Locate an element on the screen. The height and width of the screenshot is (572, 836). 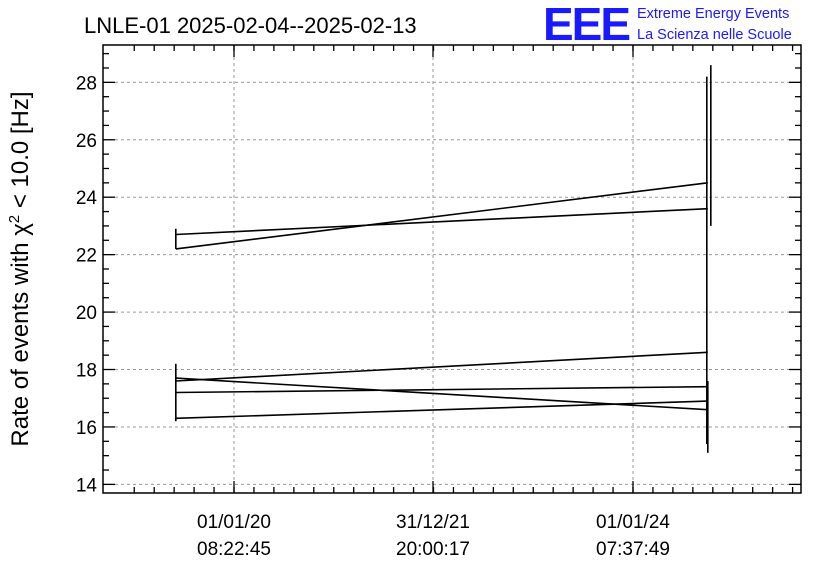
x-tick-label: 07:37:49 is located at coordinates (633, 549).